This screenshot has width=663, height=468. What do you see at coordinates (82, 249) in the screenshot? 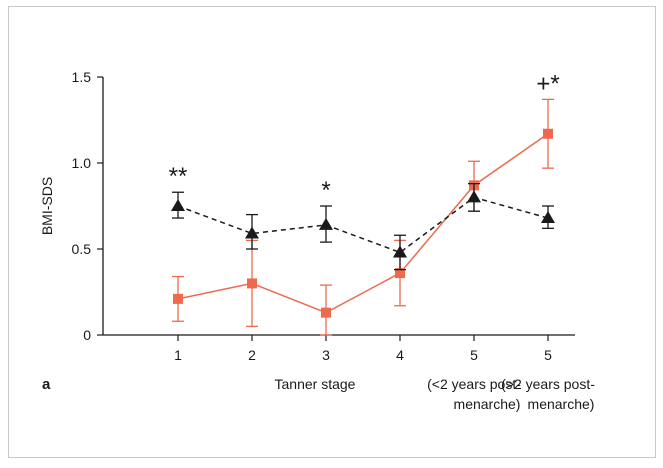
I see `y-tick-label: 0.5` at bounding box center [82, 249].